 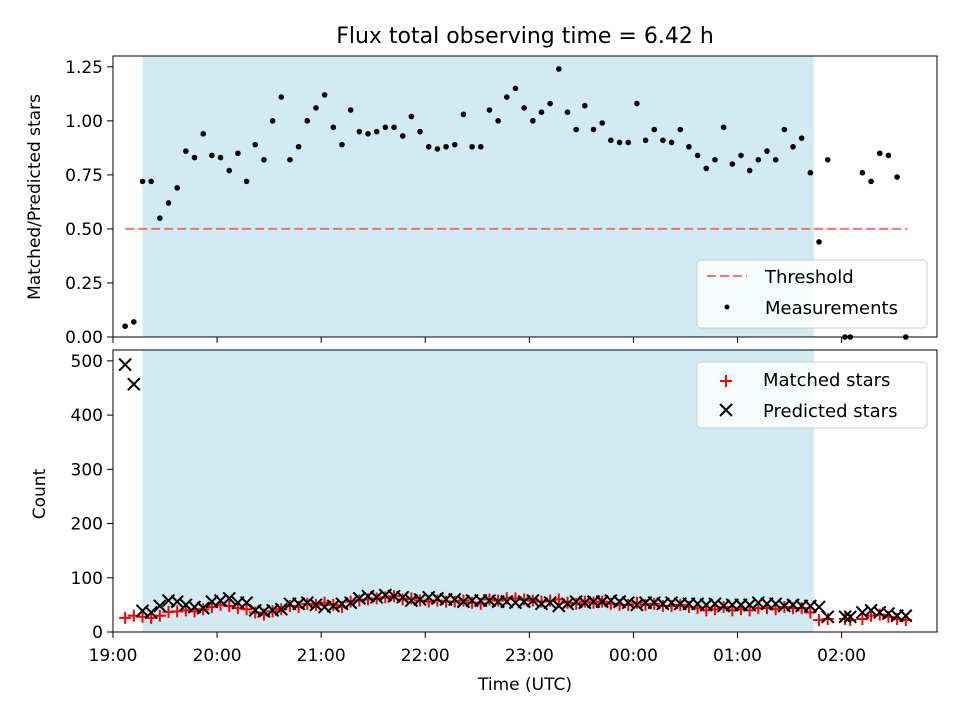 I want to click on top-legend: Threshold Measurements, so click(x=812, y=294).